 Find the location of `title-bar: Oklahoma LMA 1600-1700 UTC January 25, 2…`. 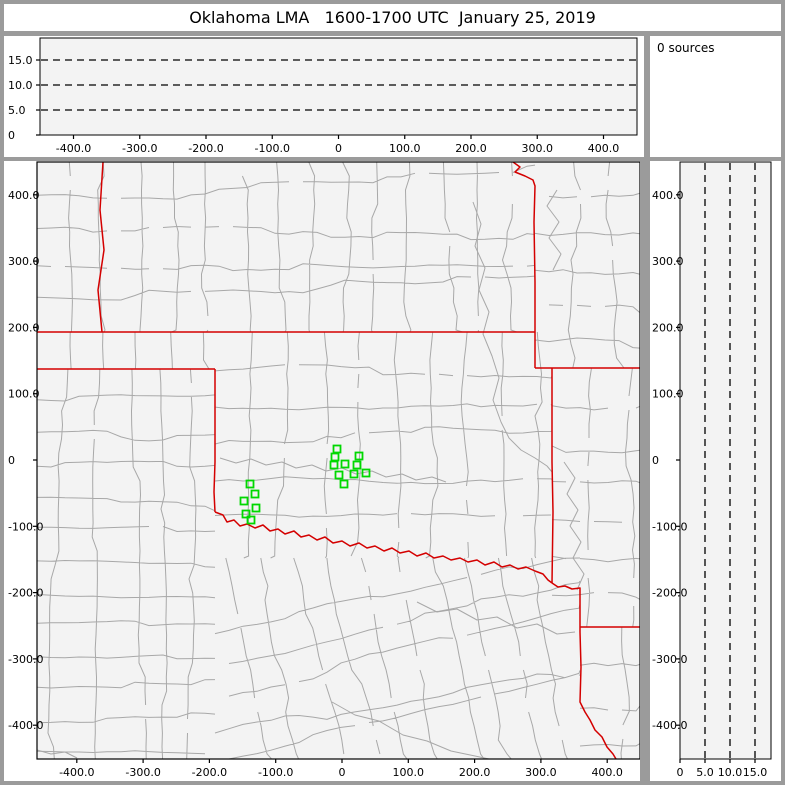

title-bar: Oklahoma LMA 1600-1700 UTC January 25, 2… is located at coordinates (392, 17).